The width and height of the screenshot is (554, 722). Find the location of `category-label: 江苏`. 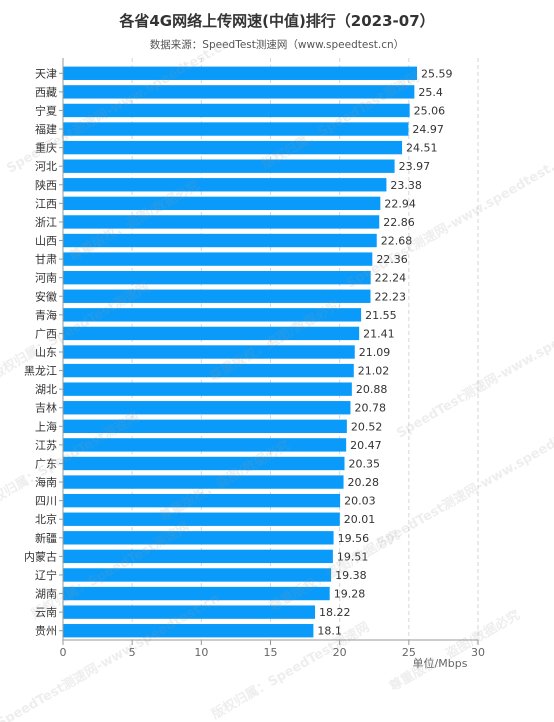

category-label: 江苏 is located at coordinates (46, 445).